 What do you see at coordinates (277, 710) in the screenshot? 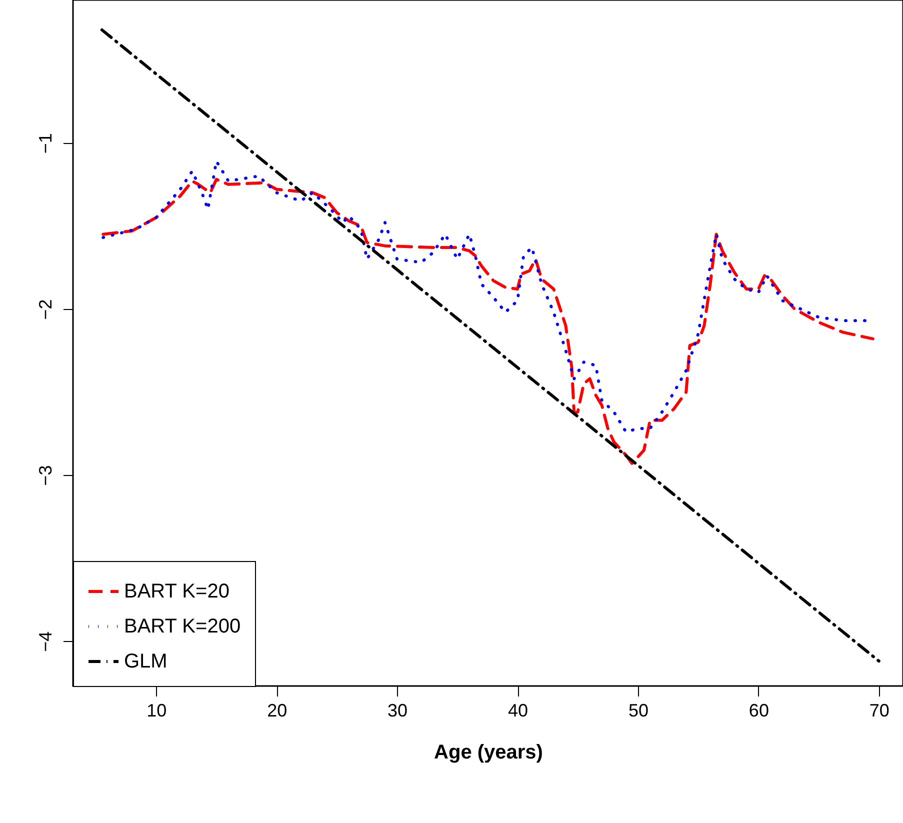
I see `x-tick-label: 20` at bounding box center [277, 710].